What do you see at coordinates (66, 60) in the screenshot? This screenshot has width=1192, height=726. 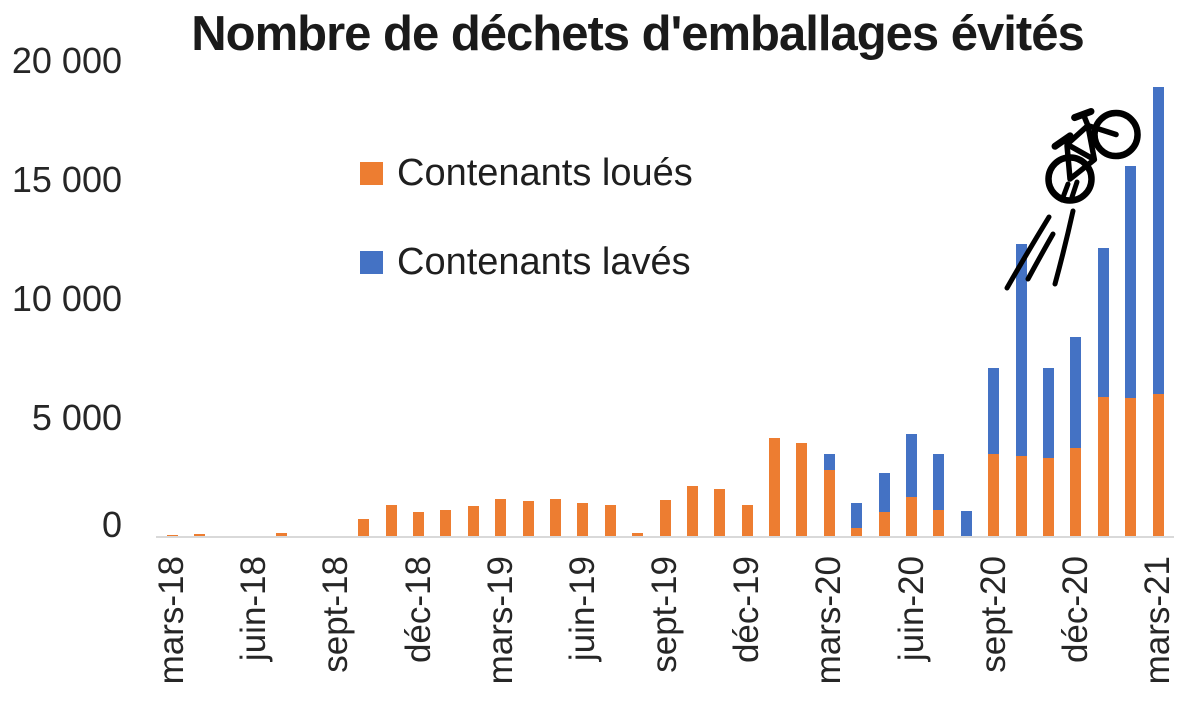 I see `y-tick-label: 20 000` at bounding box center [66, 60].